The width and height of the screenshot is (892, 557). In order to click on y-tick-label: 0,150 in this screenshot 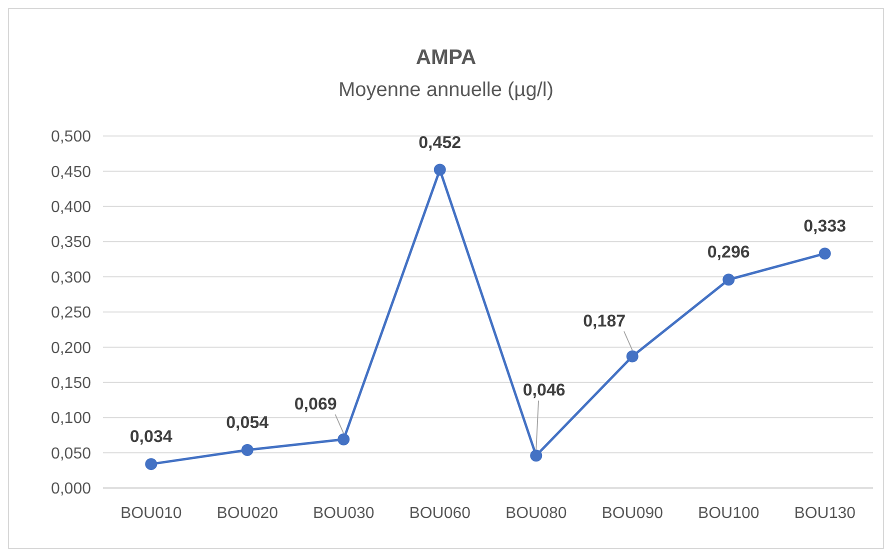, I will do `click(71, 383)`.